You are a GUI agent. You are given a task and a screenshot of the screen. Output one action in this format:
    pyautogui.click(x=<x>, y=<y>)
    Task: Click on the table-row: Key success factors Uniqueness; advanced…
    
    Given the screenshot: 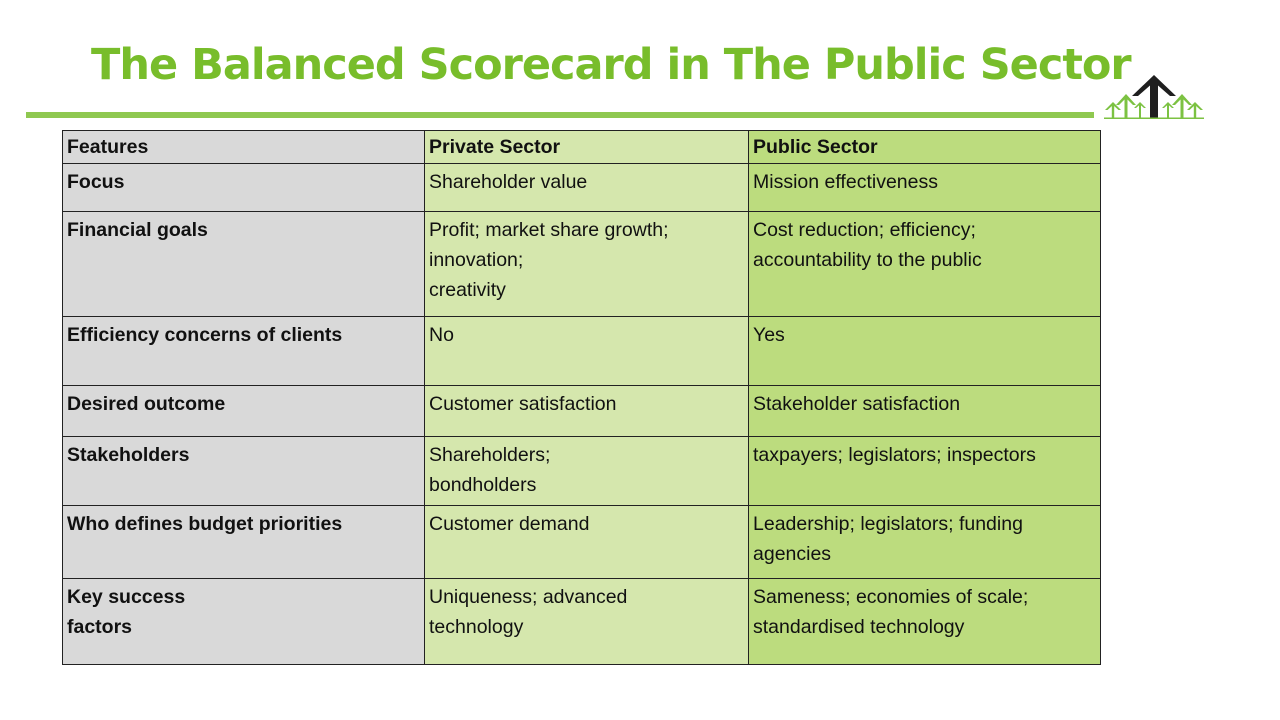 What is the action you would take?
    pyautogui.click(x=581, y=621)
    